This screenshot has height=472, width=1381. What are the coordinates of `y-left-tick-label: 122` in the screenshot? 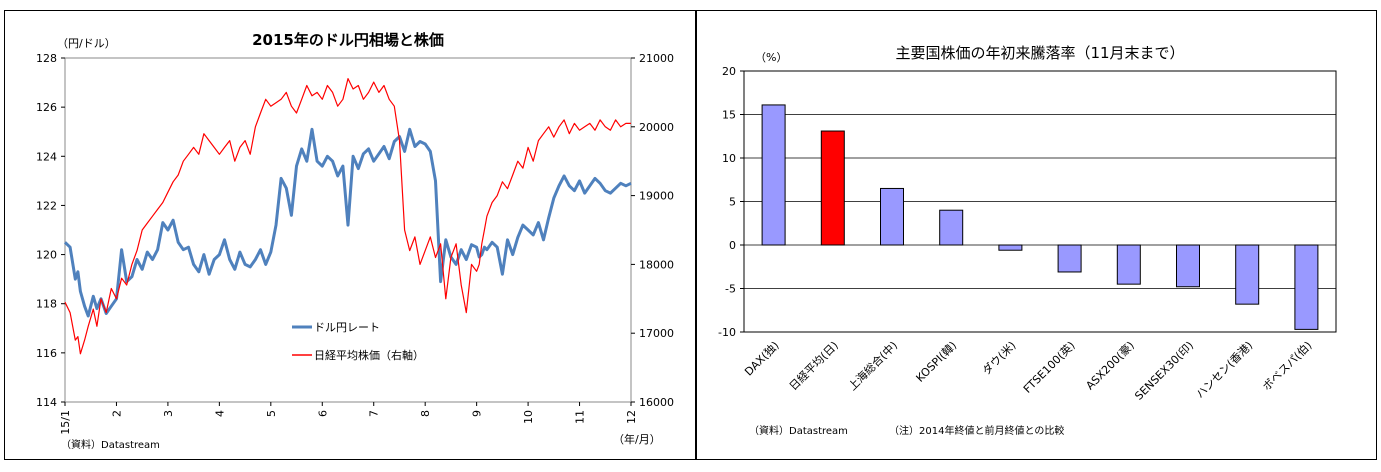 It's located at (46, 205).